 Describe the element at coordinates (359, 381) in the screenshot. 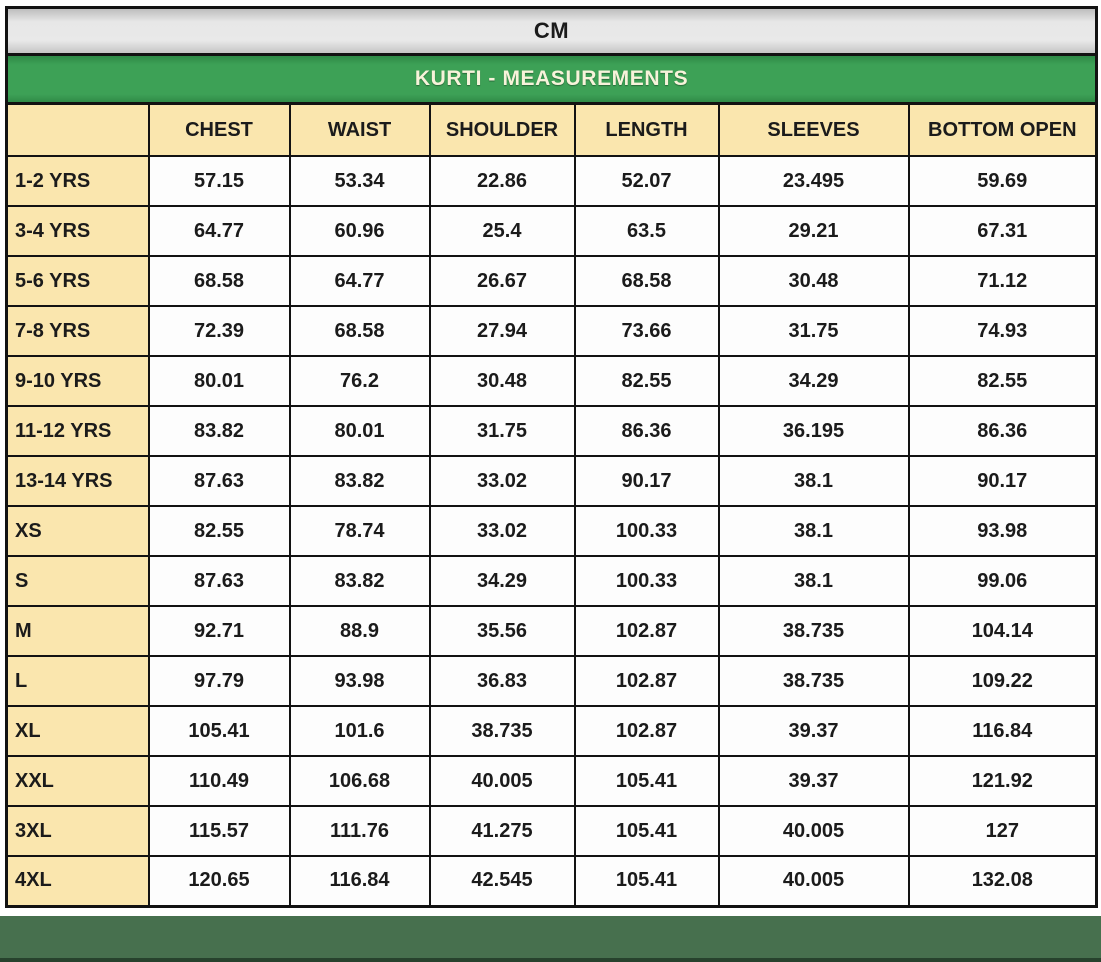

I see `value-cell: 76.2` at that location.